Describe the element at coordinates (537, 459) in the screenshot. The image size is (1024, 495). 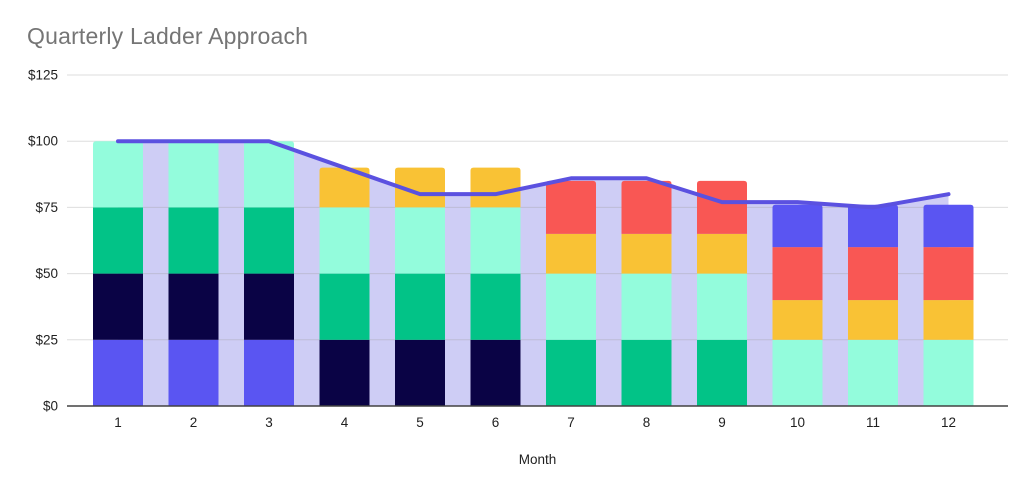
I see `x-axis-title: Month` at that location.